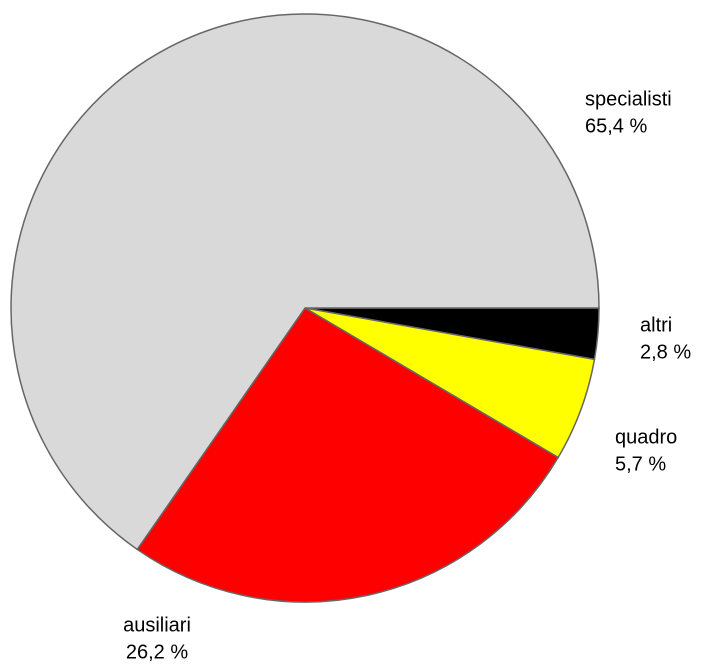 Image resolution: width=707 pixels, height=664 pixels. Describe the element at coordinates (665, 352) in the screenshot. I see `slice-value-label: 2,8 %` at that location.